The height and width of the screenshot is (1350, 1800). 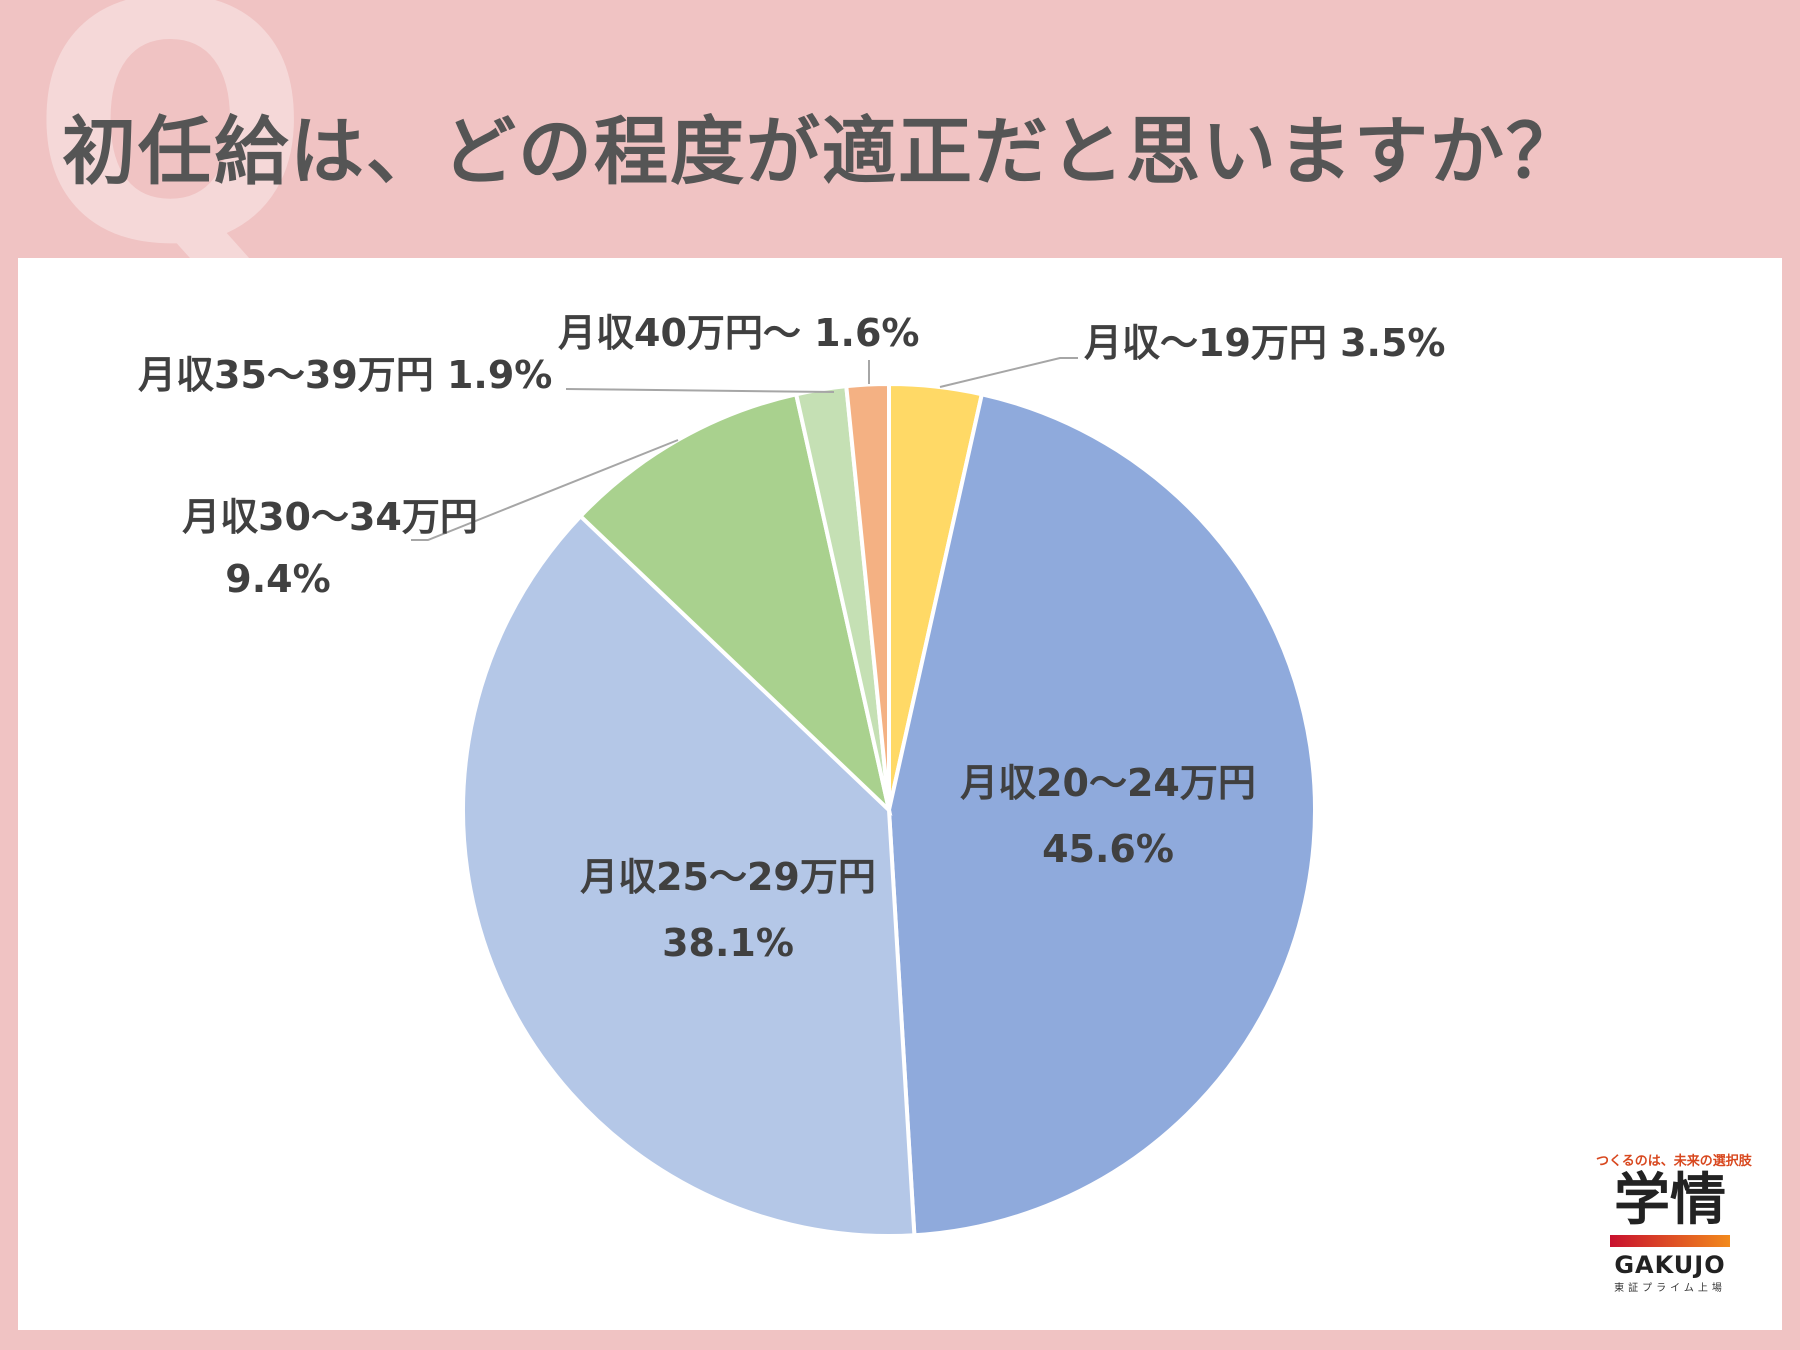 What do you see at coordinates (1674, 1161) in the screenshot?
I see `logo-tagline: つくるのは、未来の選択肢` at bounding box center [1674, 1161].